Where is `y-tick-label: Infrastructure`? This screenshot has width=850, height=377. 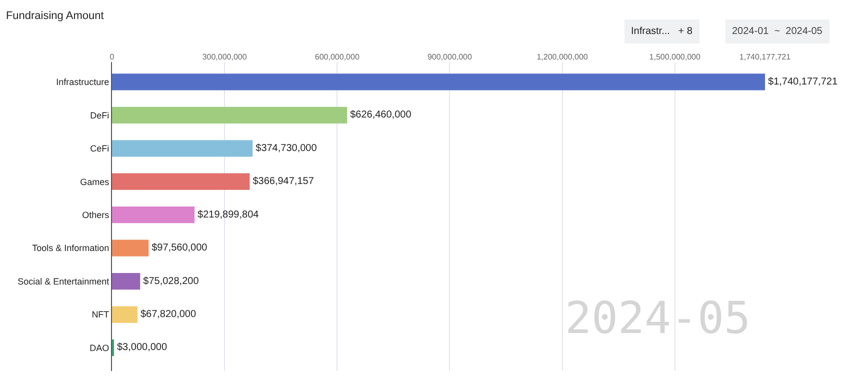 y-tick-label: Infrastructure is located at coordinates (83, 82).